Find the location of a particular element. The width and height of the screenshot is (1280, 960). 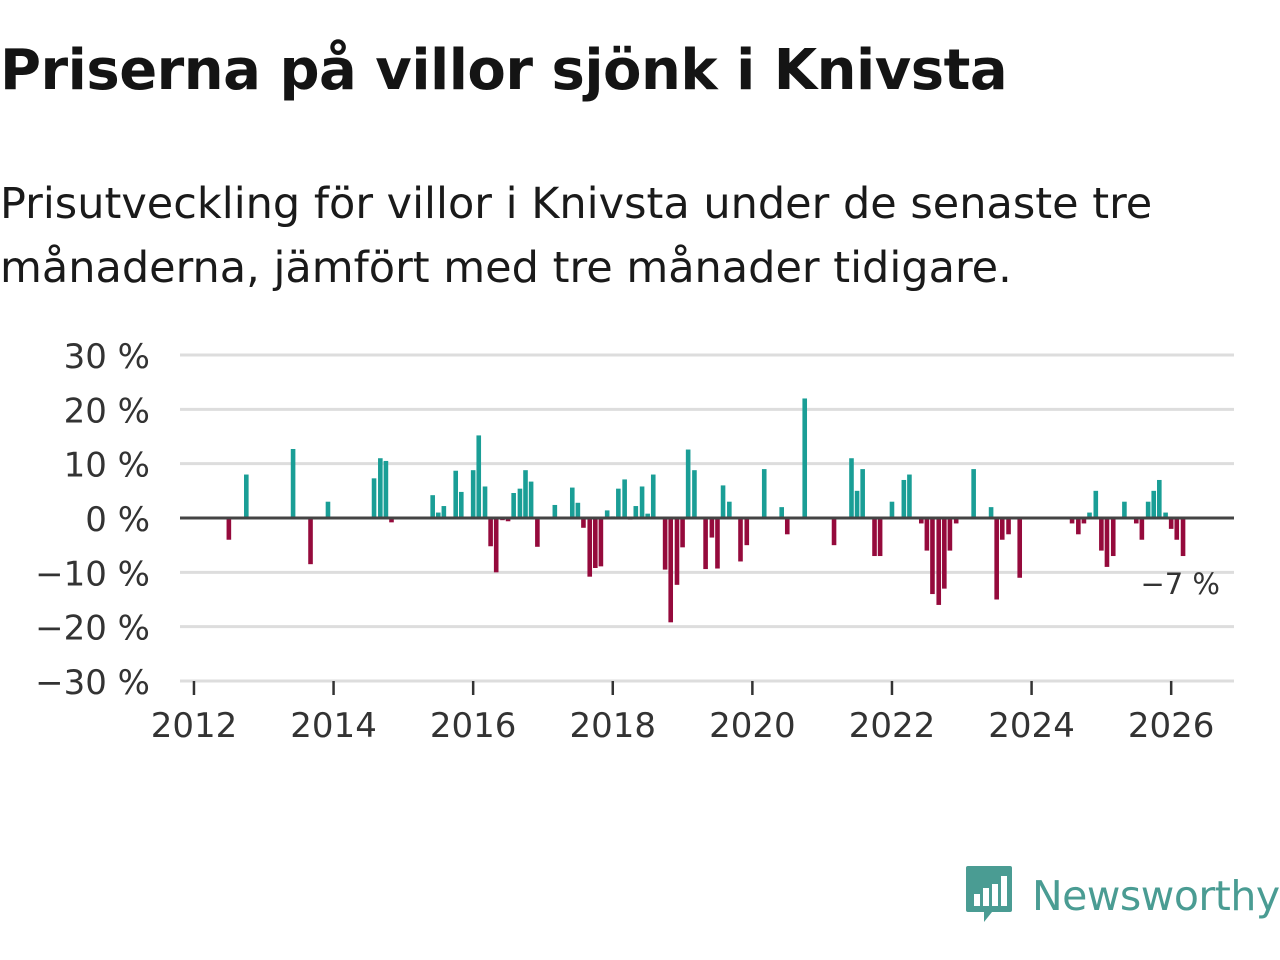

x-tick-label: 2014 is located at coordinates (333, 726).